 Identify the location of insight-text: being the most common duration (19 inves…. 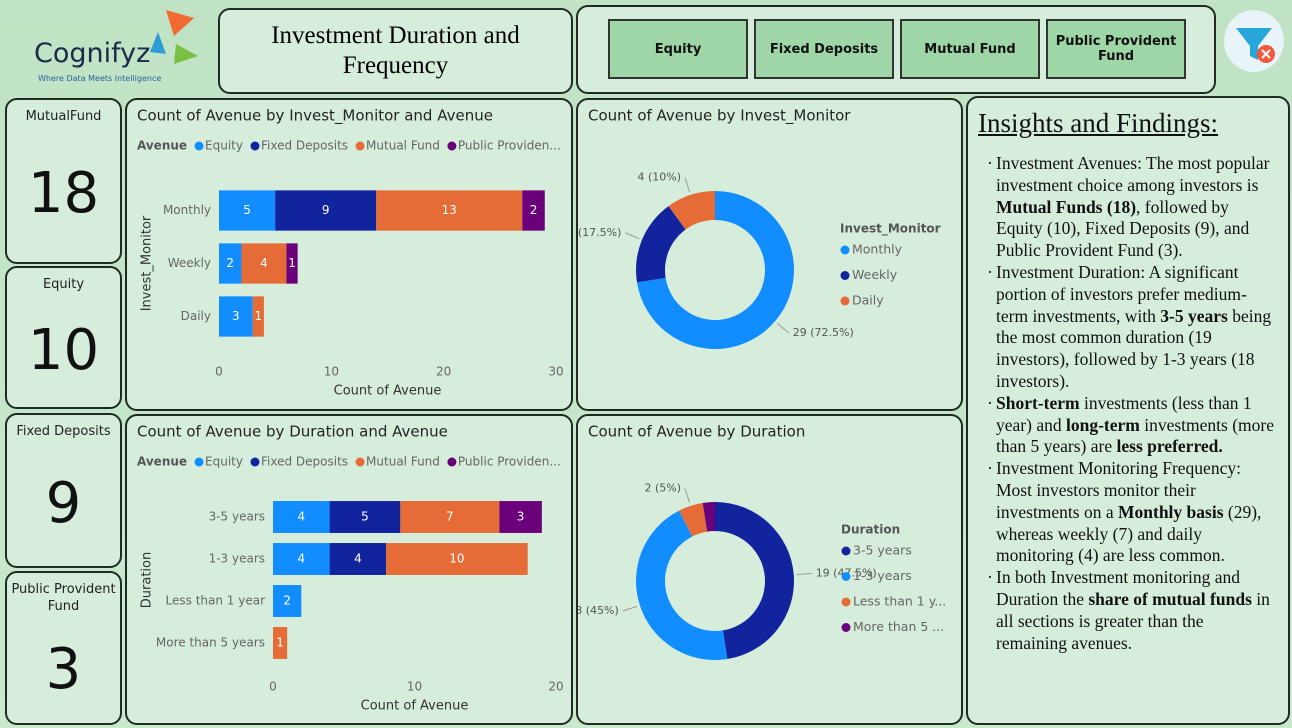
(1134, 348).